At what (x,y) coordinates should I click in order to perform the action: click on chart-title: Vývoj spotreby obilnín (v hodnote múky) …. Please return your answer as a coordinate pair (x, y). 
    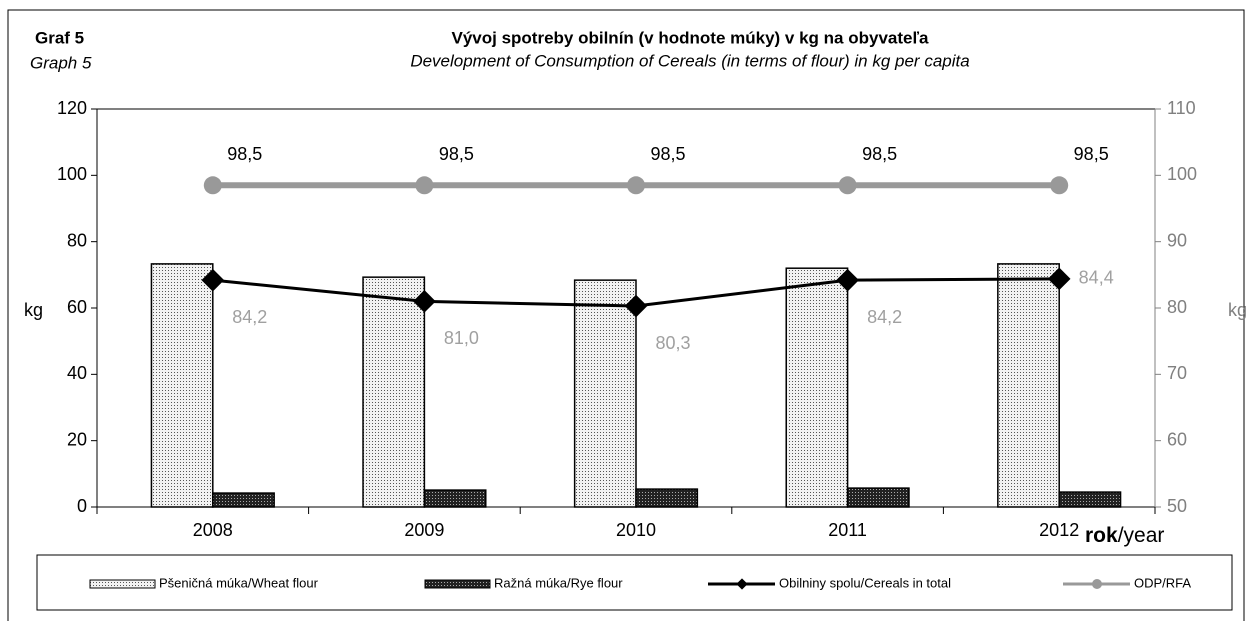
    Looking at the image, I should click on (691, 37).